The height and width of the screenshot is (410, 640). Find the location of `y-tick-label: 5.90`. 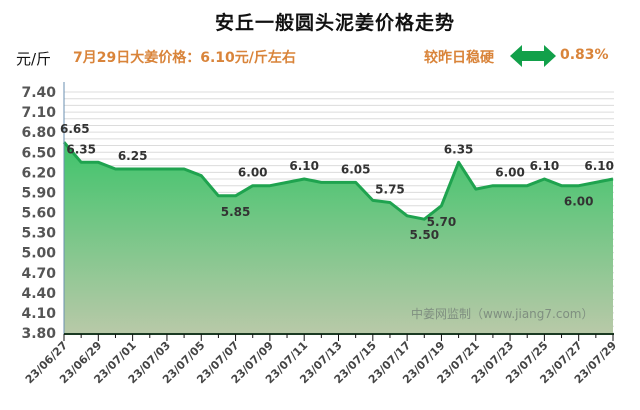

y-tick-label: 5.90 is located at coordinates (38, 193).